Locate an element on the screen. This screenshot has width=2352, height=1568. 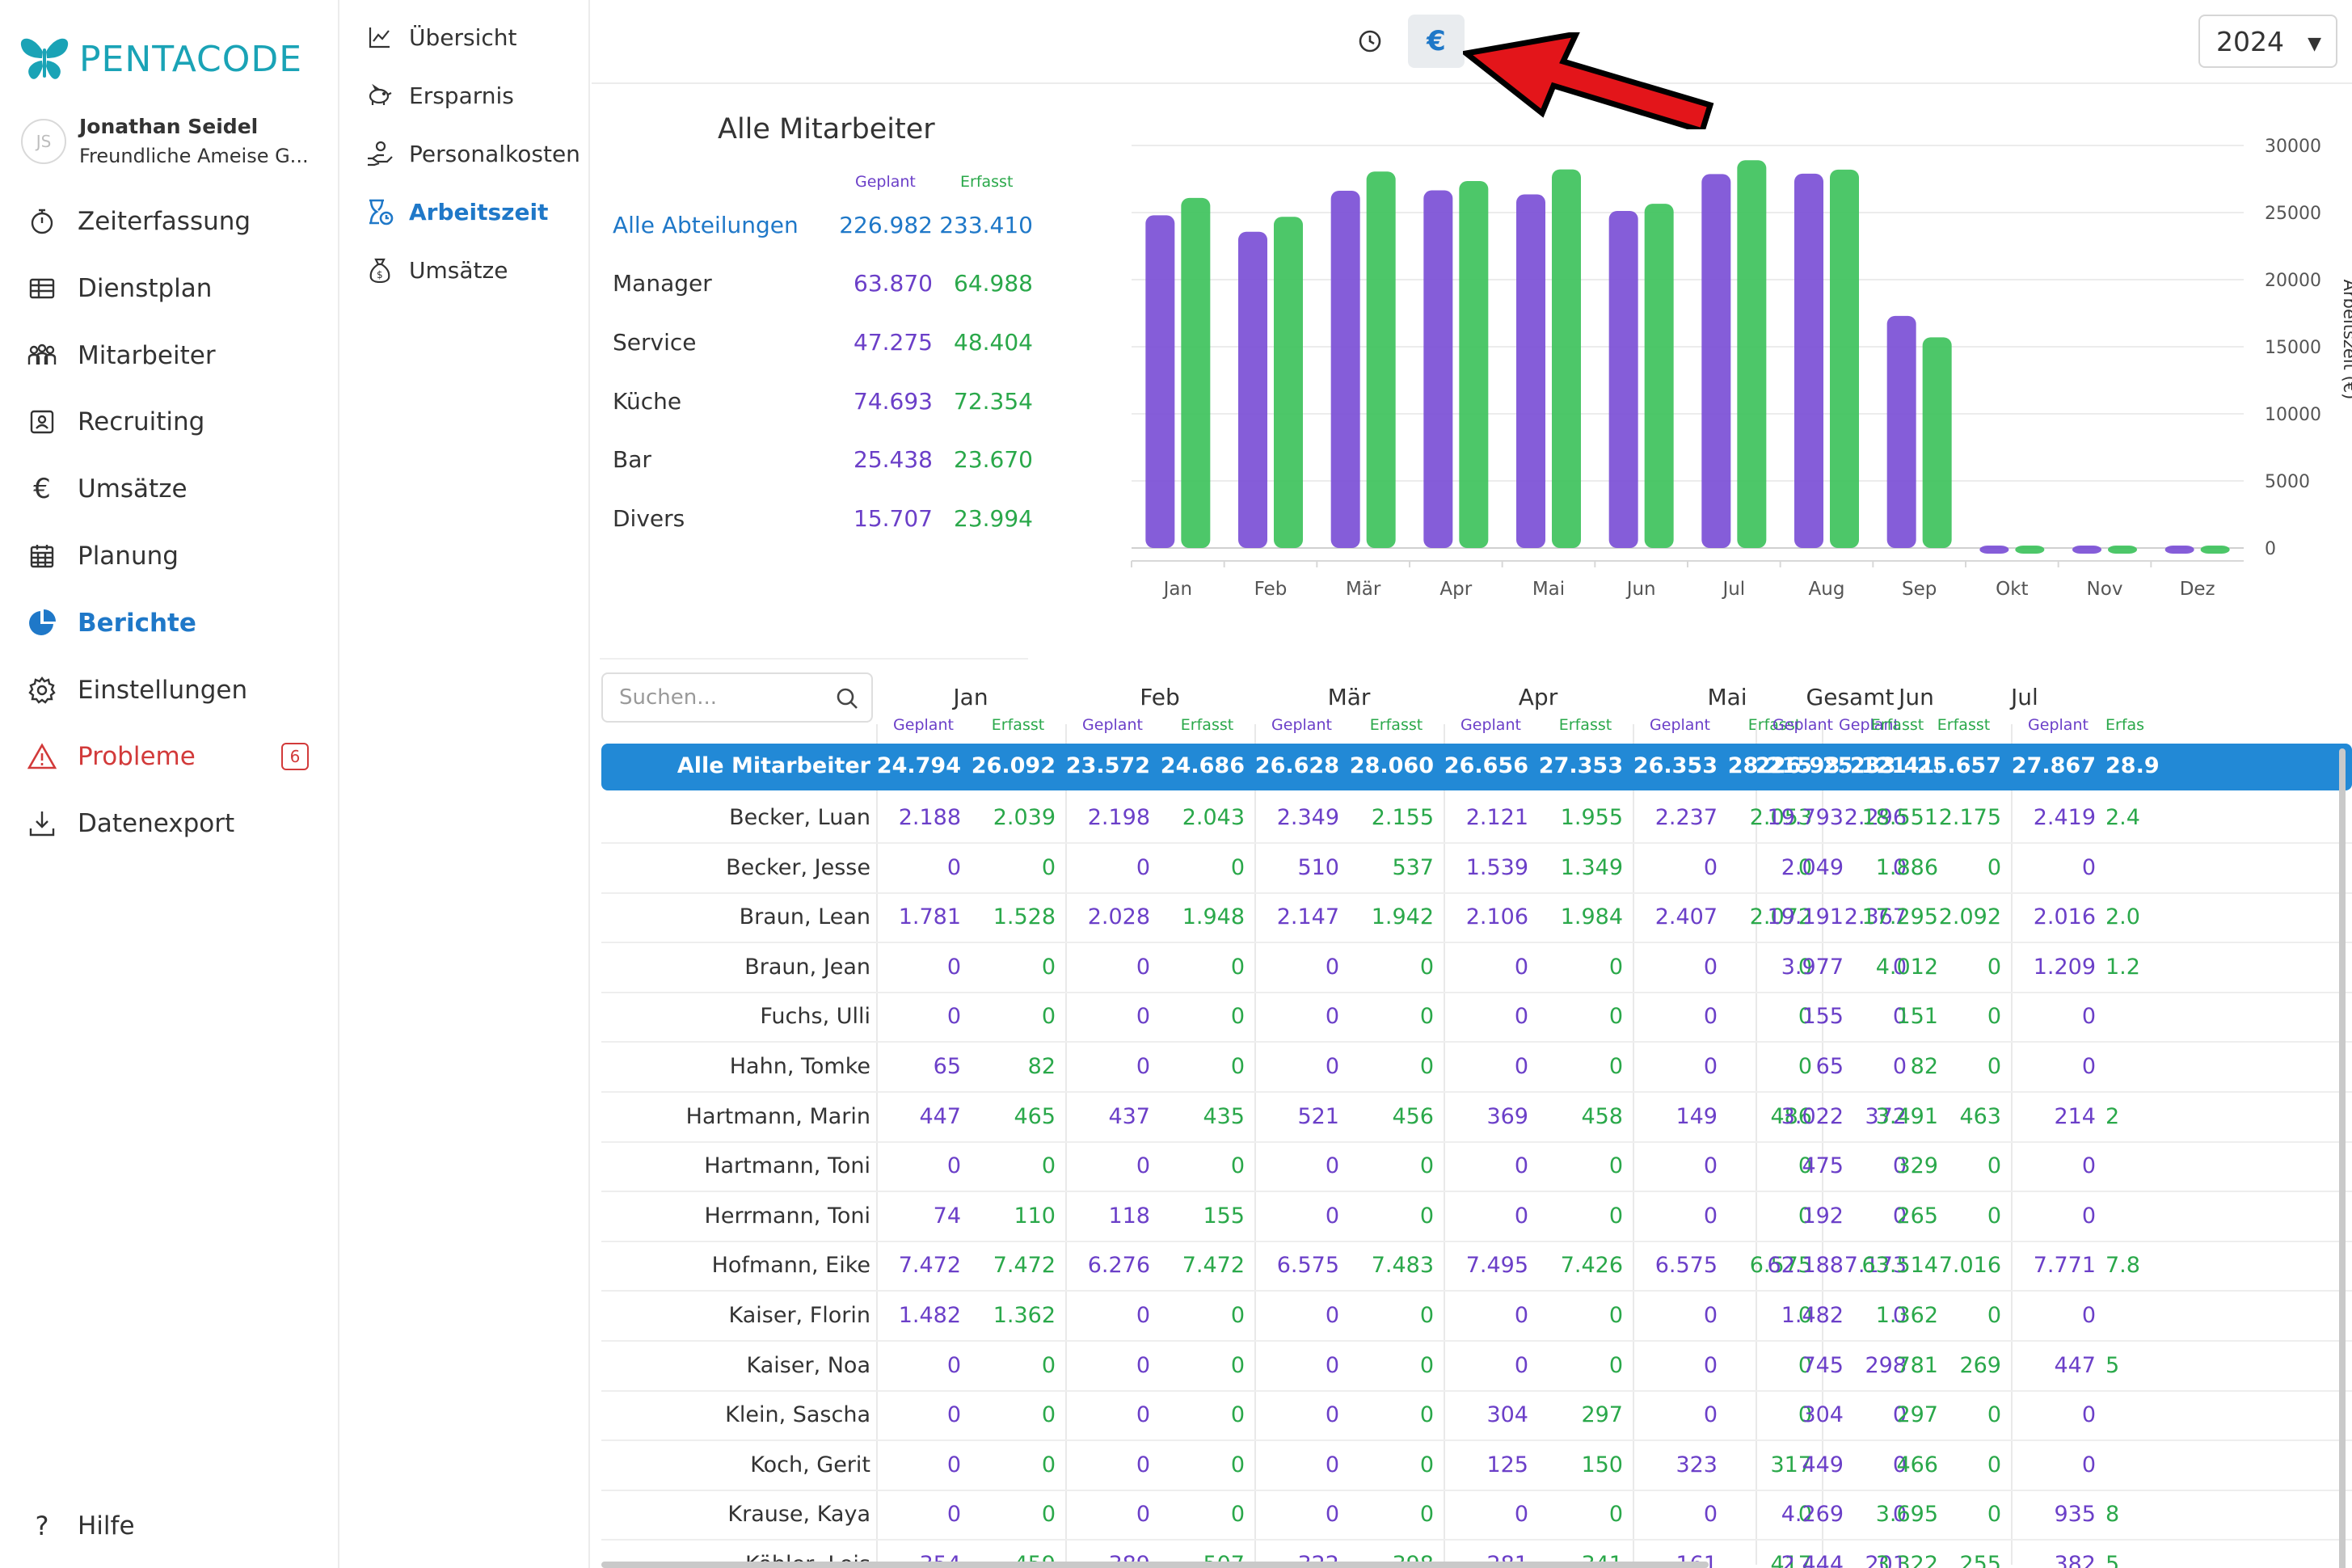
subnav-item-personalkosten: Personalkosten is located at coordinates (472, 154).